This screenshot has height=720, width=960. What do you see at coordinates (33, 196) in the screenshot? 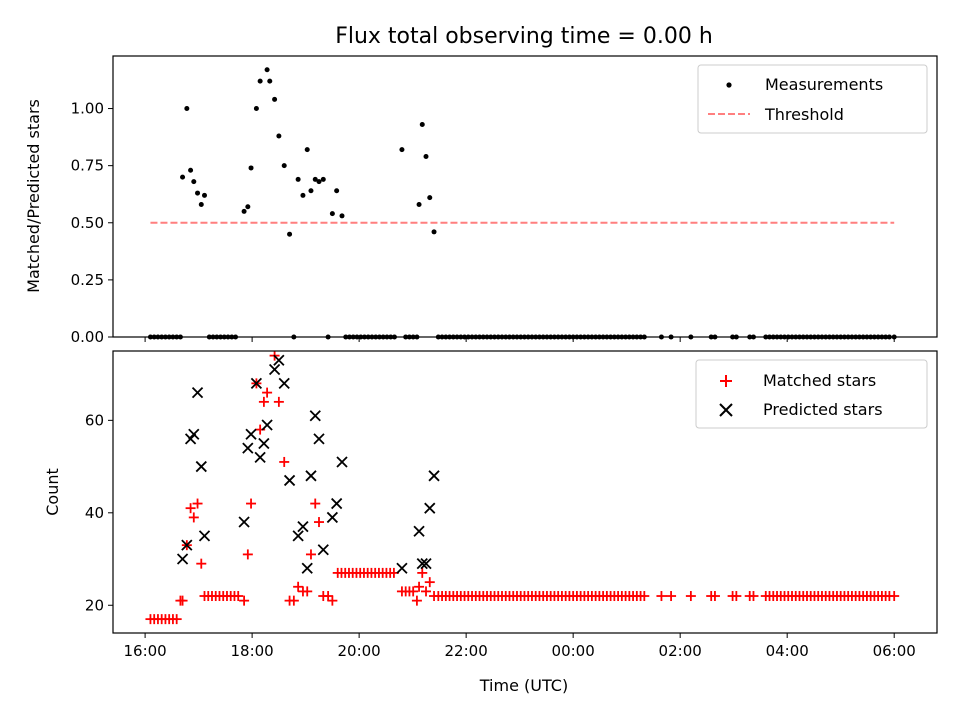
I see `ratio-ylabel: Matched/Predicted stars` at bounding box center [33, 196].